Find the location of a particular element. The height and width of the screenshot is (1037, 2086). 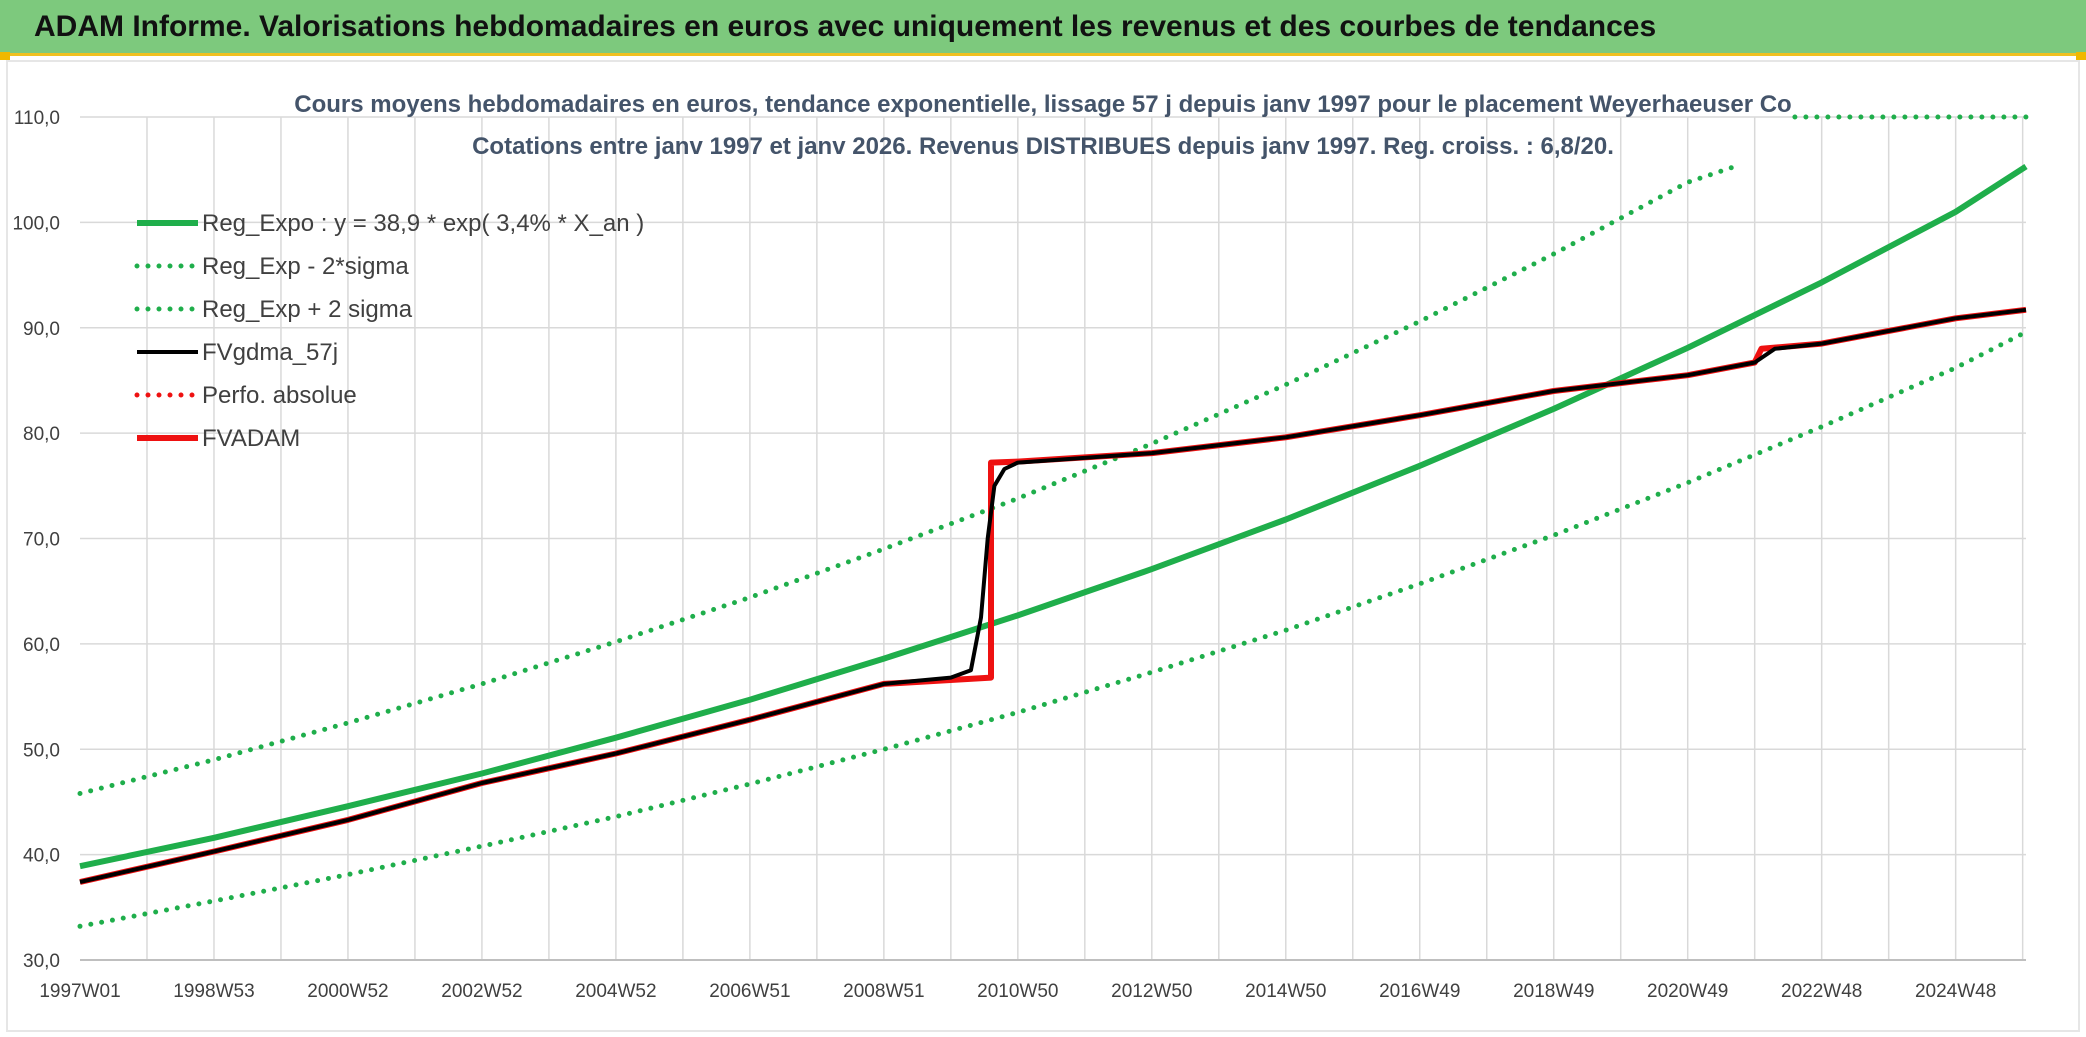

x-tick-label: 2018W49 is located at coordinates (1553, 991).